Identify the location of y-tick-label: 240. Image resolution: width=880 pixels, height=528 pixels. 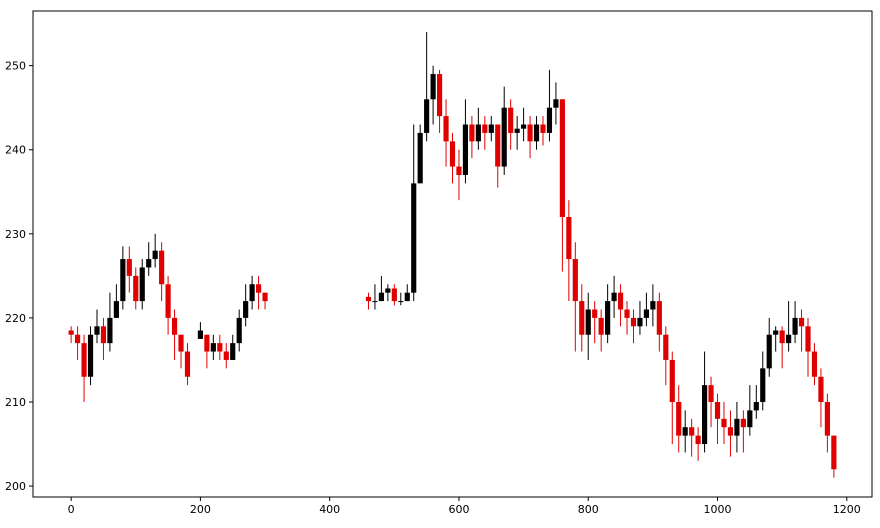
(15, 150).